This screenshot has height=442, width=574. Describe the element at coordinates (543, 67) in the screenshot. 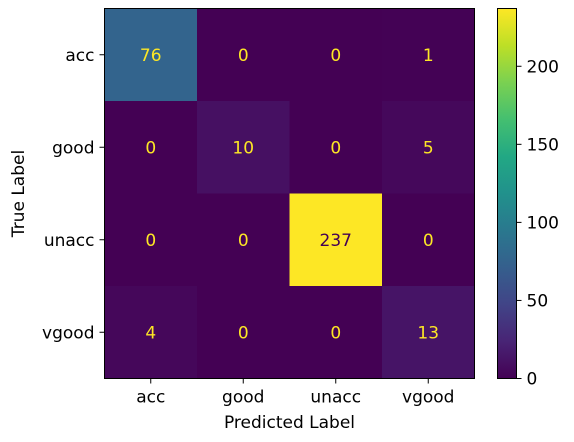

I see `colorbar-tick-label: 200` at that location.